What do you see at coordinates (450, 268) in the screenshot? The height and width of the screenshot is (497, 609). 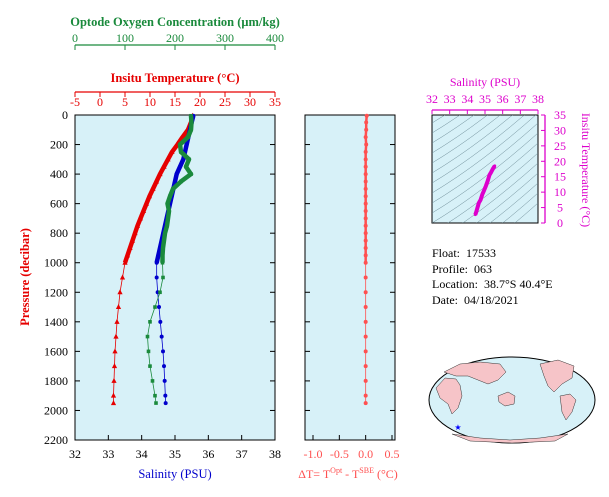 I see `profile-label: Profile:` at bounding box center [450, 268].